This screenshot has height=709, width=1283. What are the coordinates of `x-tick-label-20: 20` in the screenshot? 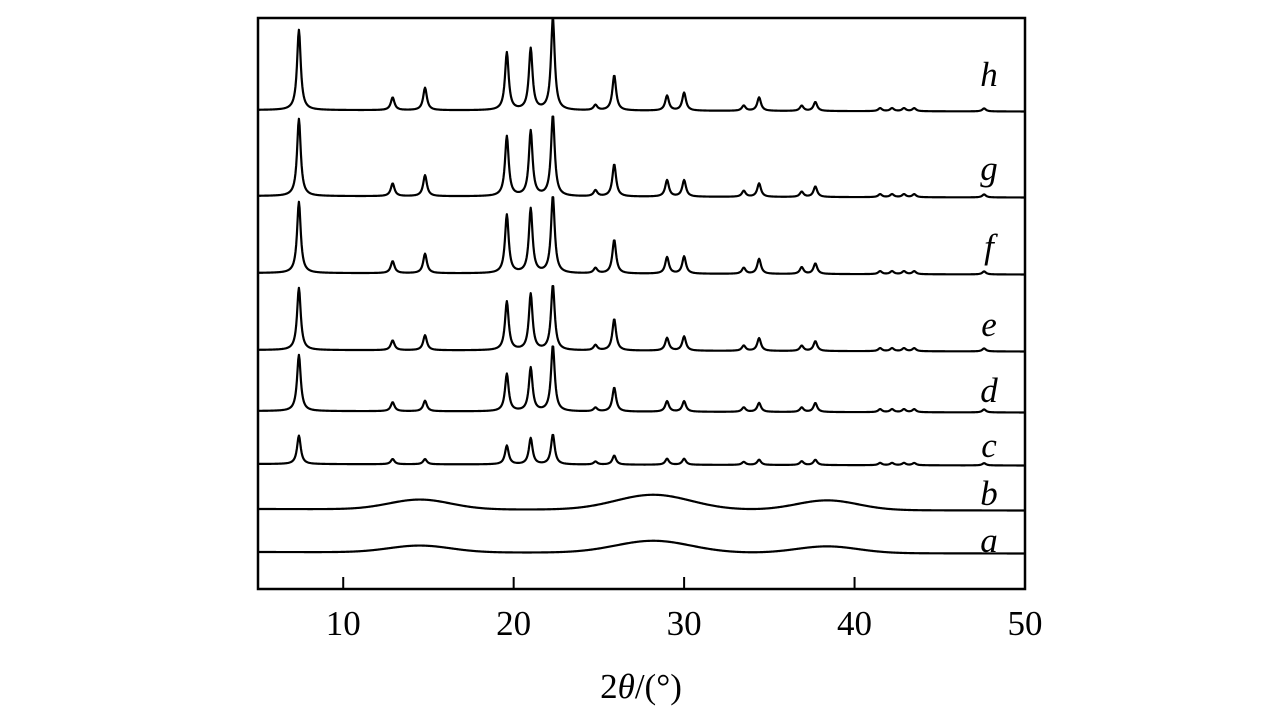 It's located at (513, 623).